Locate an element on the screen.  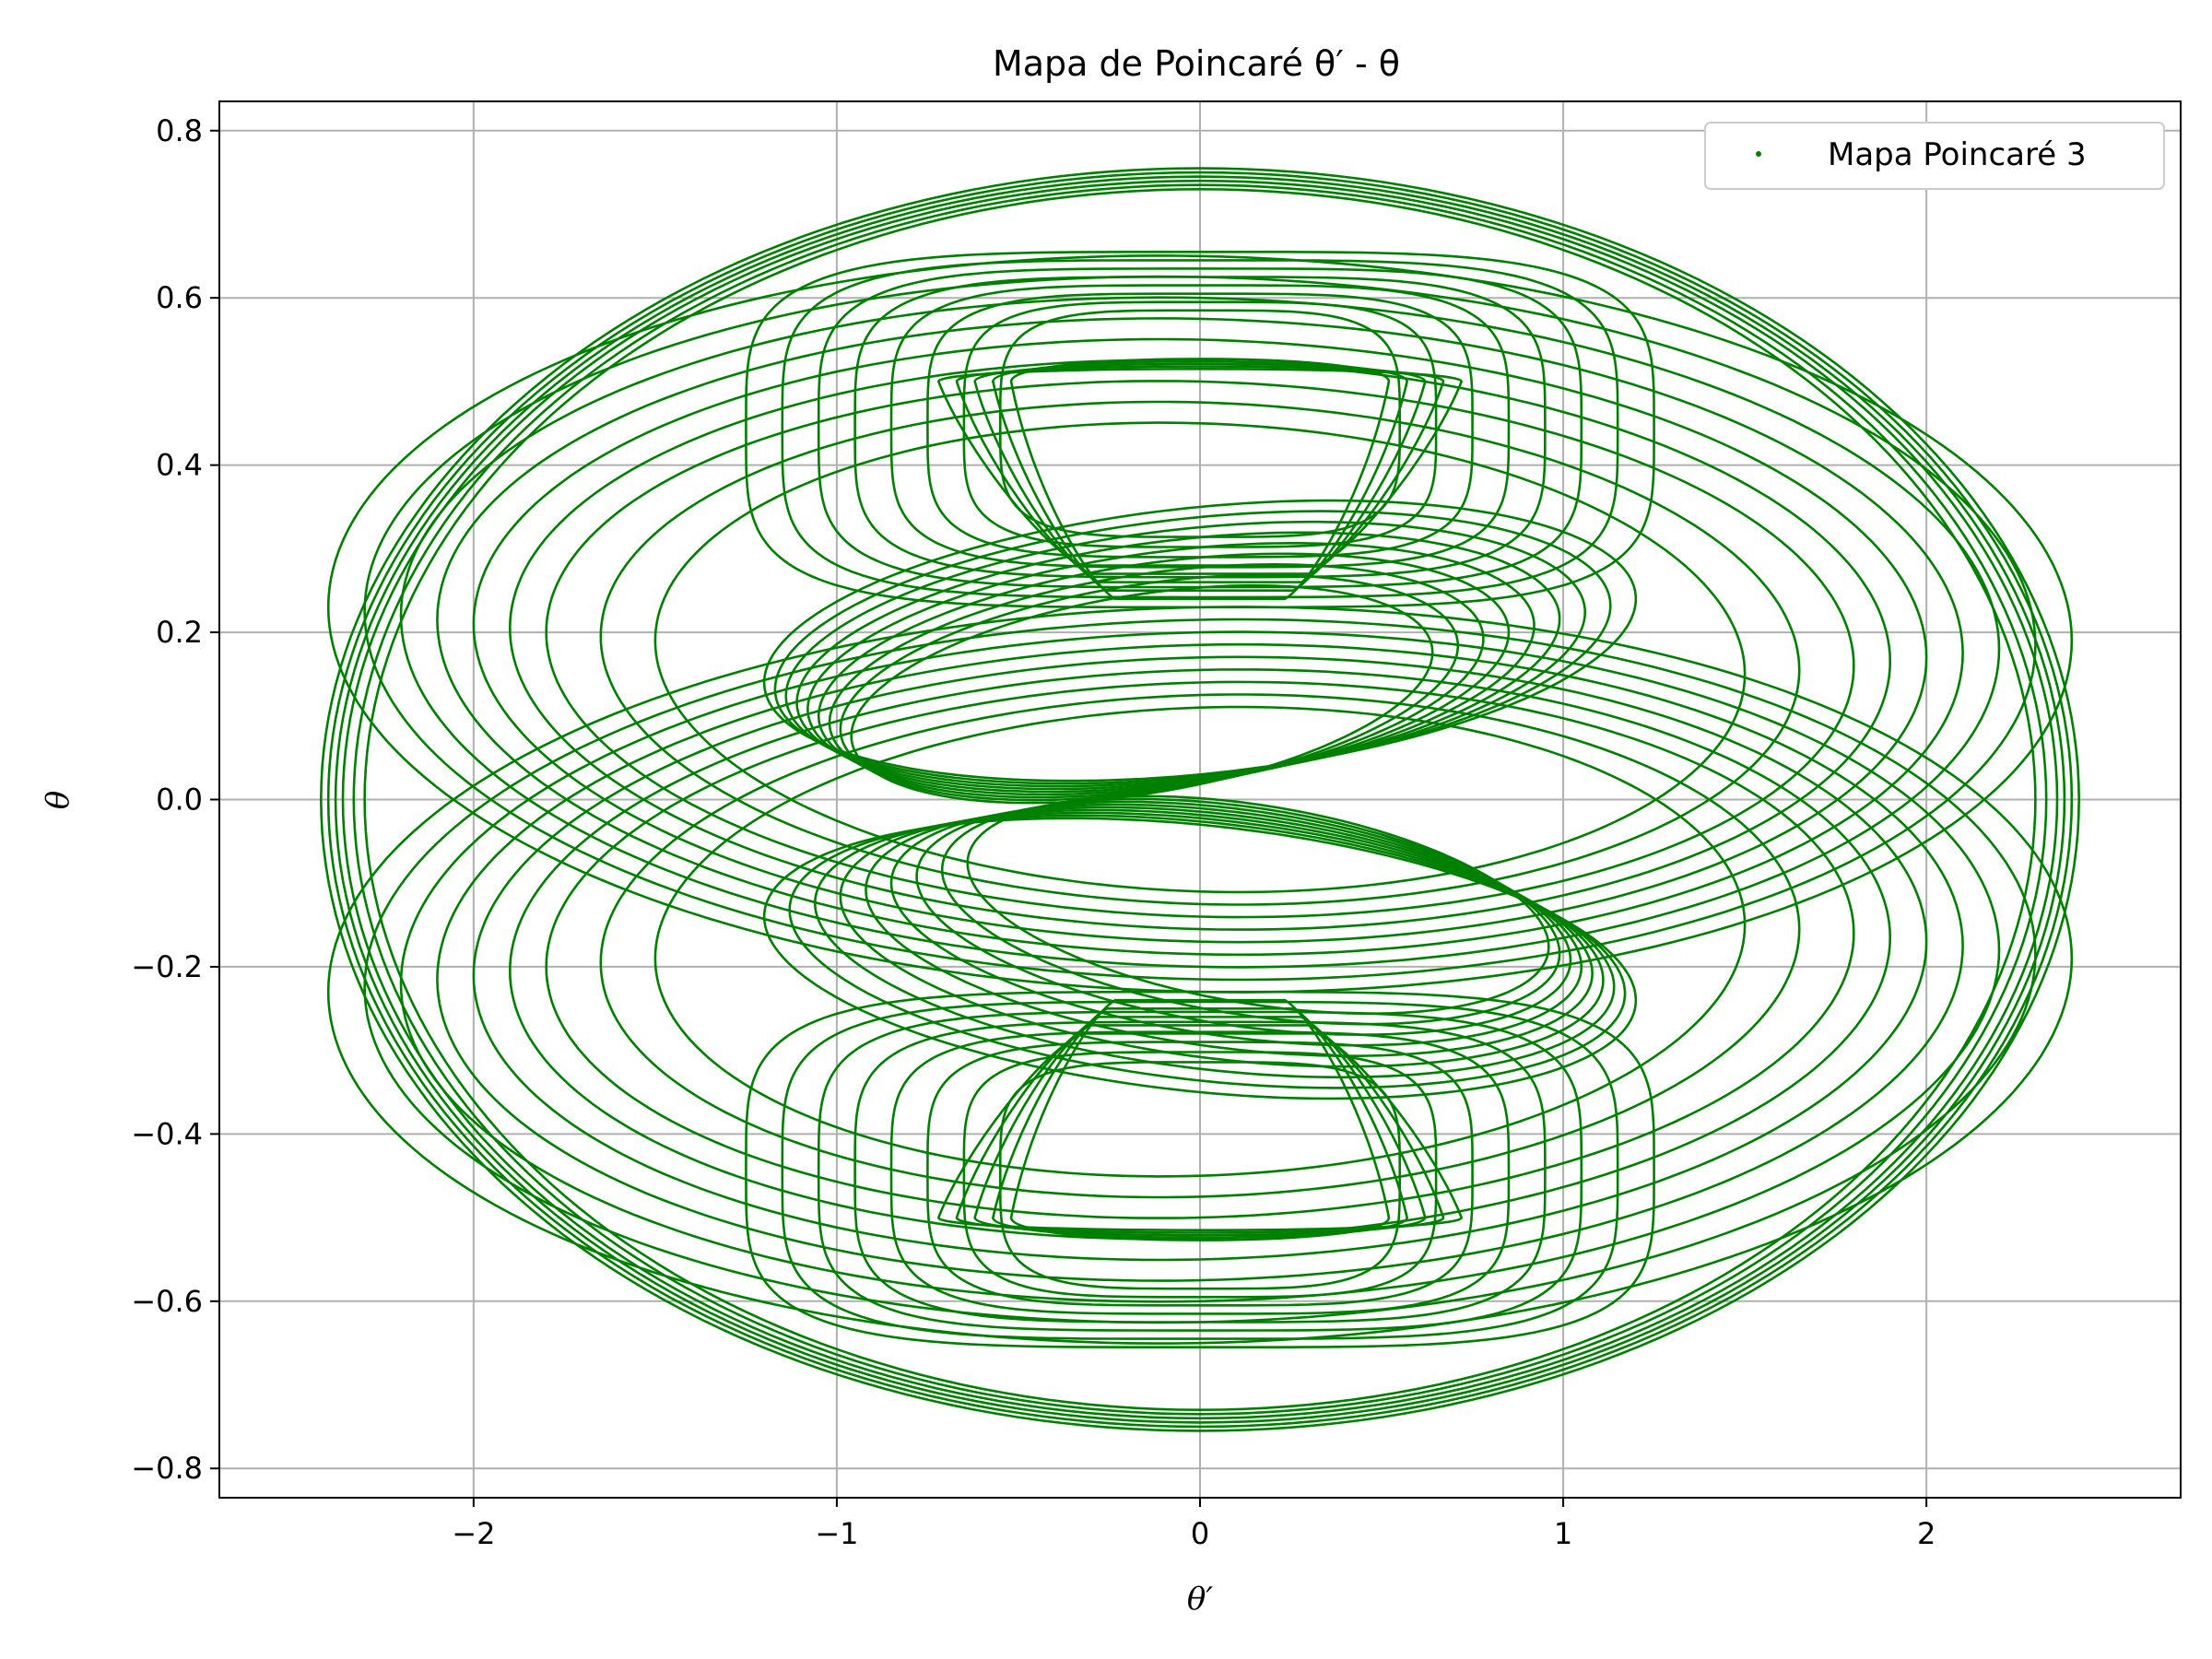
y-tick-label: 0.0 is located at coordinates (179, 800).